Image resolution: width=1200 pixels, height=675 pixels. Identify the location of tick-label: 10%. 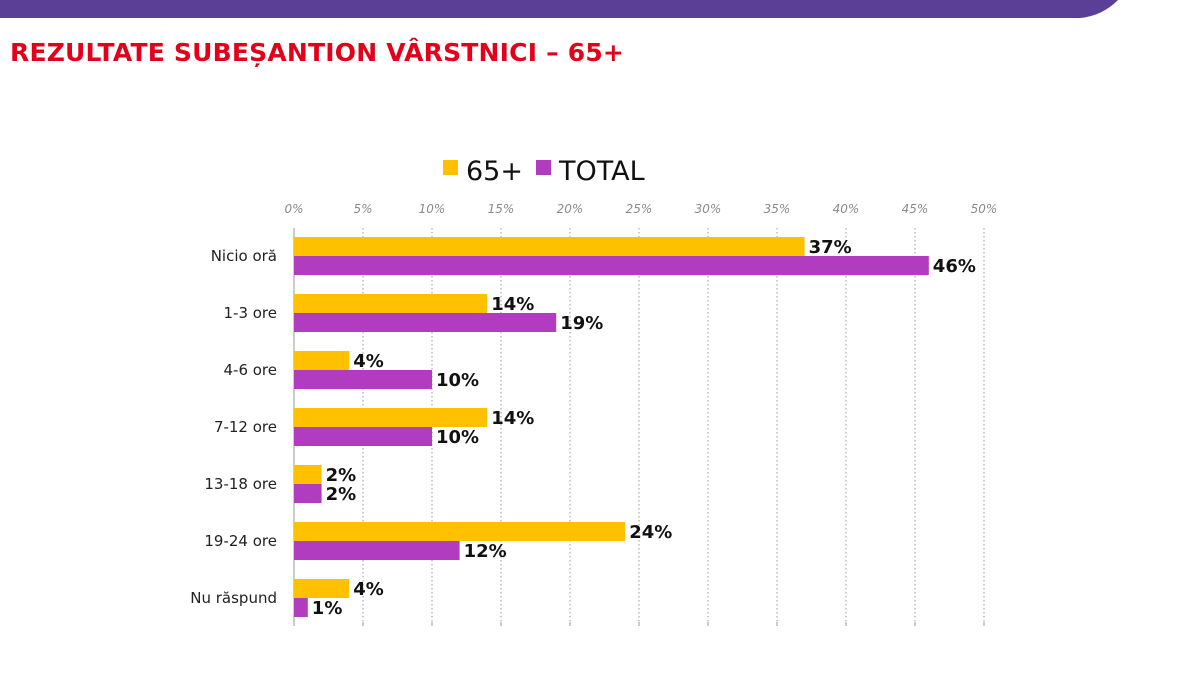
(432, 209).